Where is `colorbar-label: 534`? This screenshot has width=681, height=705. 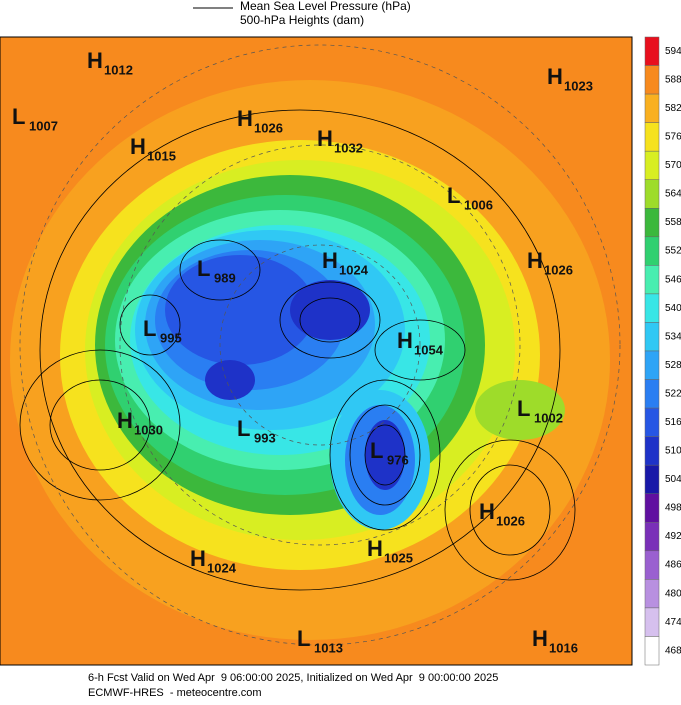
colorbar-label: 534 is located at coordinates (673, 336).